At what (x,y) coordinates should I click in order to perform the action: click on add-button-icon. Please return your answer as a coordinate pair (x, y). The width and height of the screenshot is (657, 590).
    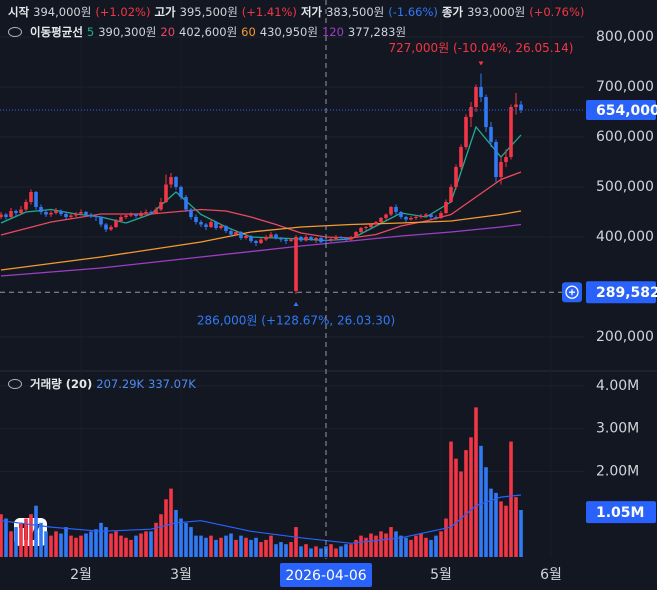
    Looking at the image, I should click on (572, 292).